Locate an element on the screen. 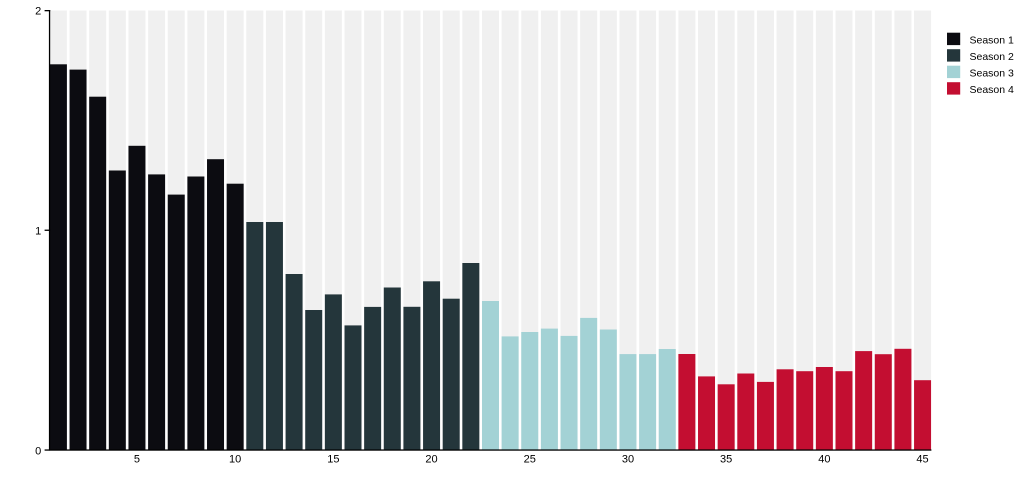 The width and height of the screenshot is (1030, 500). svg-text: 30 is located at coordinates (628, 459).